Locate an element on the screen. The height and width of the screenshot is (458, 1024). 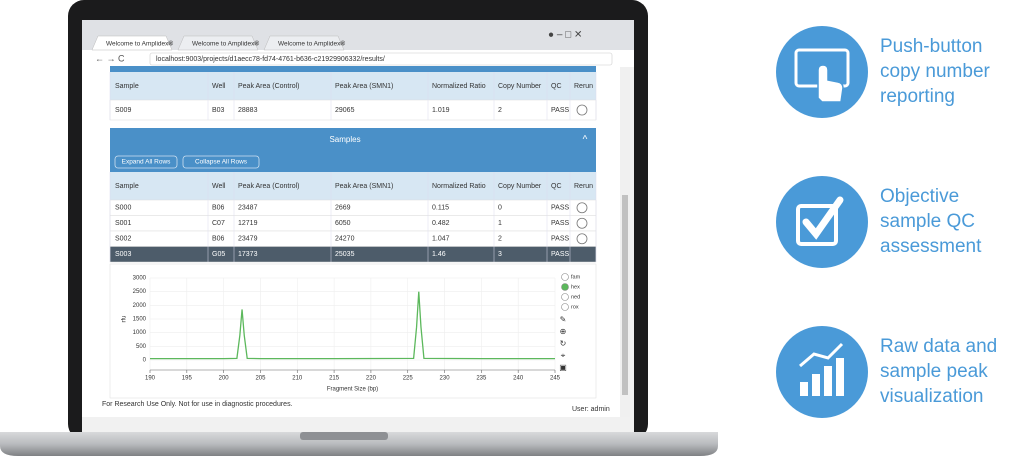
cell: 2669 is located at coordinates (343, 208).